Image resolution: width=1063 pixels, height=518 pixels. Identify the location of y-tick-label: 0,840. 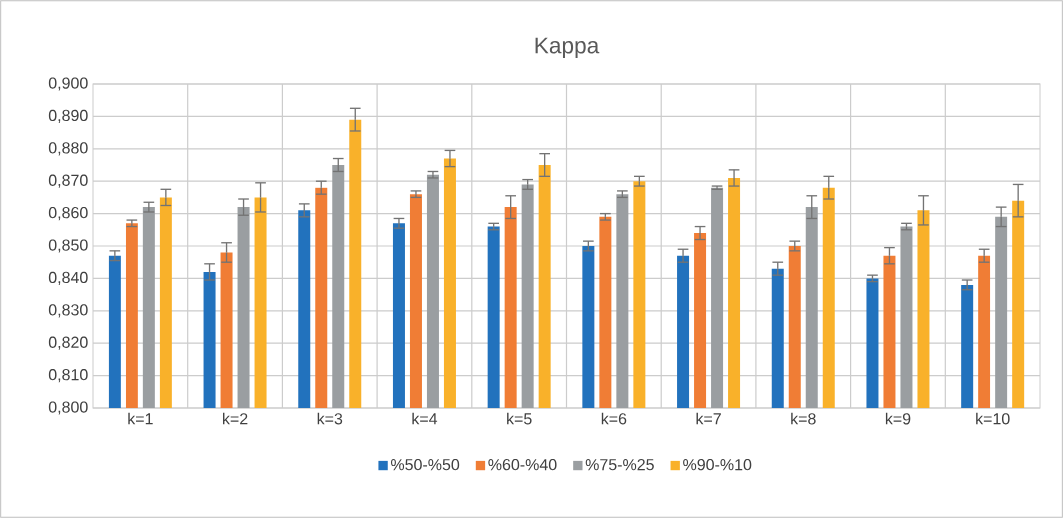
(68, 278).